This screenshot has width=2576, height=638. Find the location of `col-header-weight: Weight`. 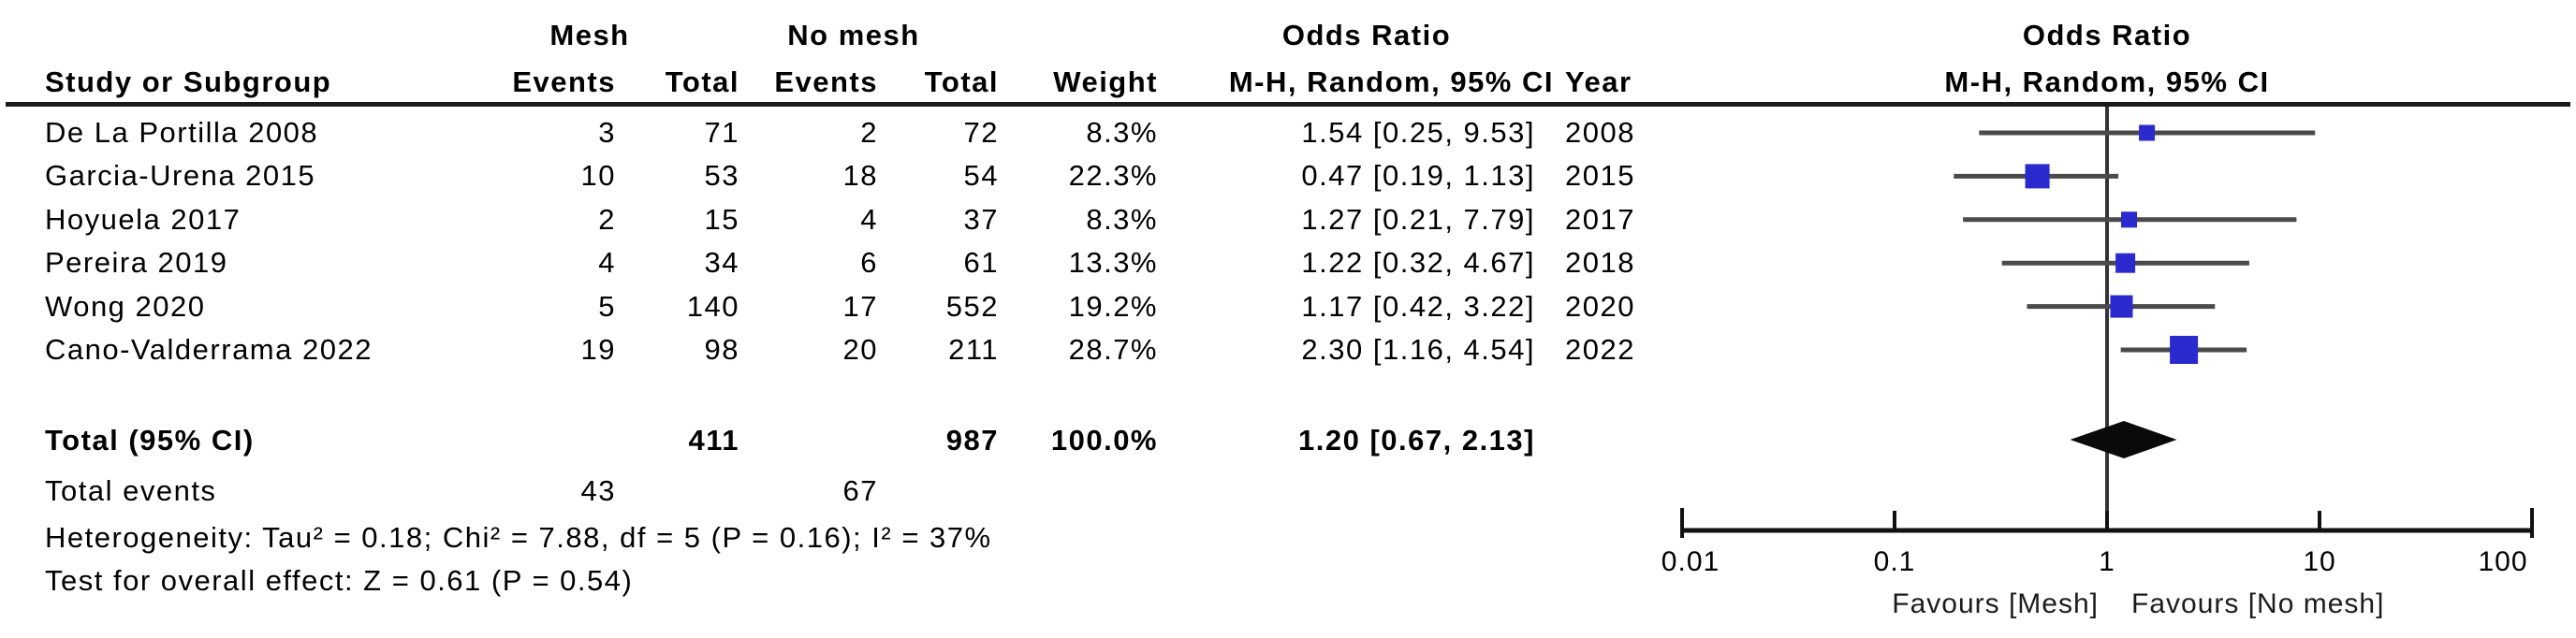

col-header-weight: Weight is located at coordinates (1105, 81).